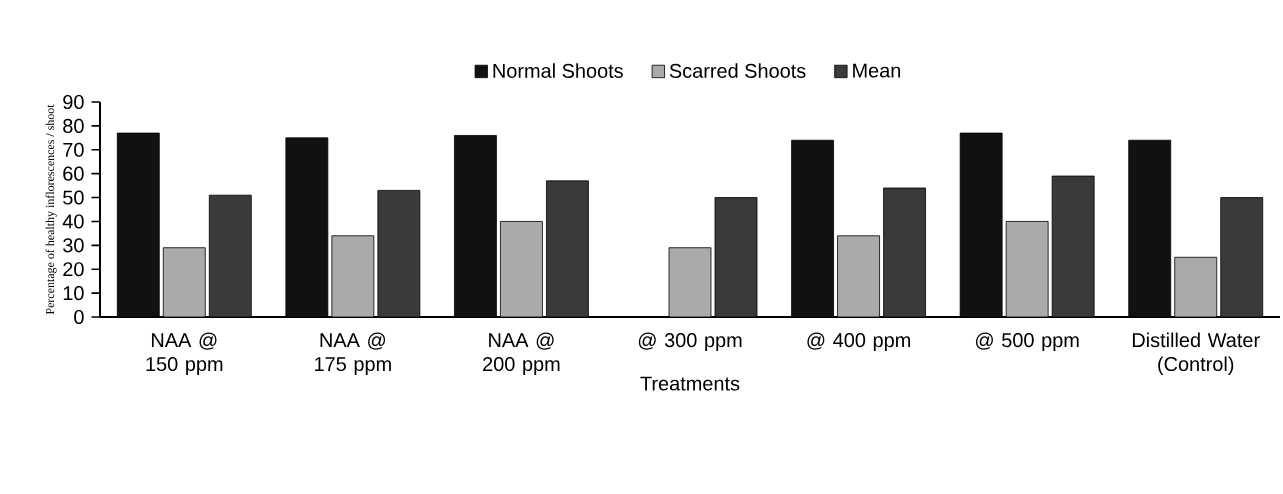  Describe the element at coordinates (858, 342) in the screenshot. I see `x-tick-label: @ 400 ppm` at that location.